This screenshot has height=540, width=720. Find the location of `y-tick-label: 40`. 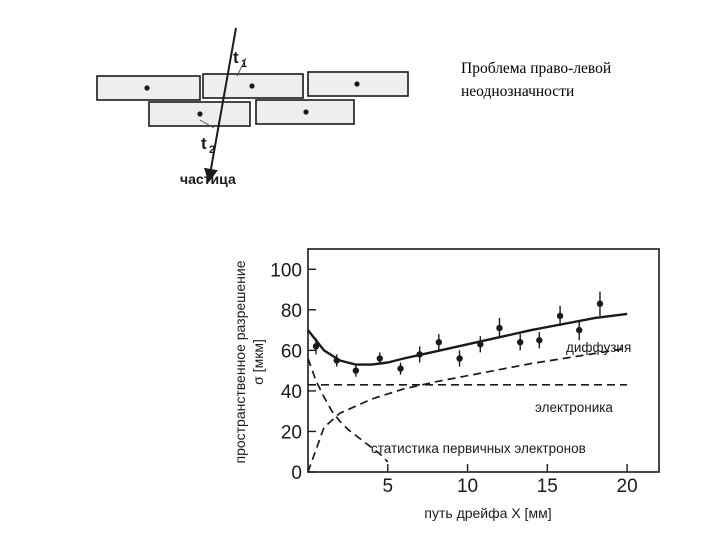

y-tick-label: 40 is located at coordinates (291, 392).